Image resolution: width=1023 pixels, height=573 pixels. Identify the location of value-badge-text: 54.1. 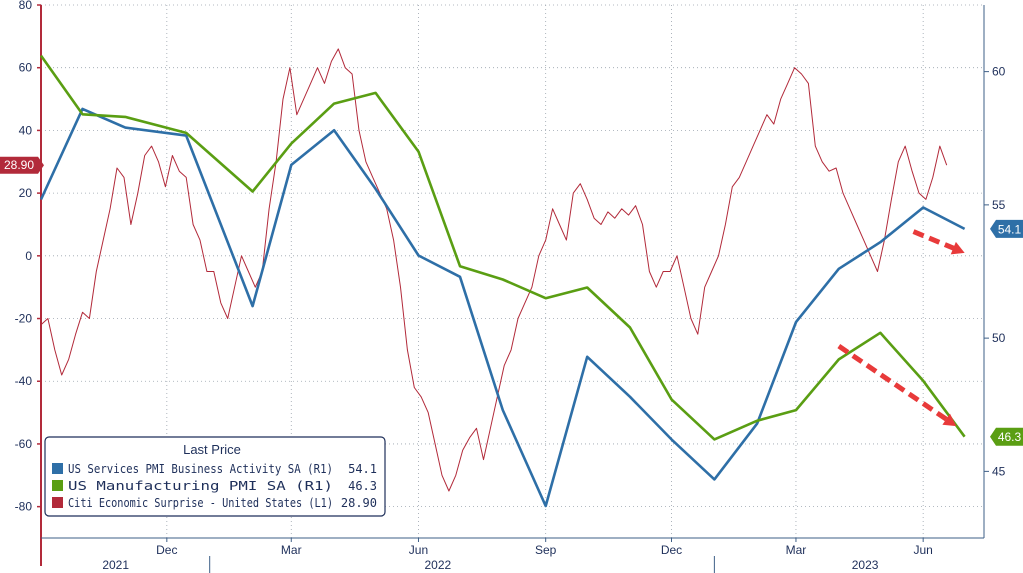
(1010, 229).